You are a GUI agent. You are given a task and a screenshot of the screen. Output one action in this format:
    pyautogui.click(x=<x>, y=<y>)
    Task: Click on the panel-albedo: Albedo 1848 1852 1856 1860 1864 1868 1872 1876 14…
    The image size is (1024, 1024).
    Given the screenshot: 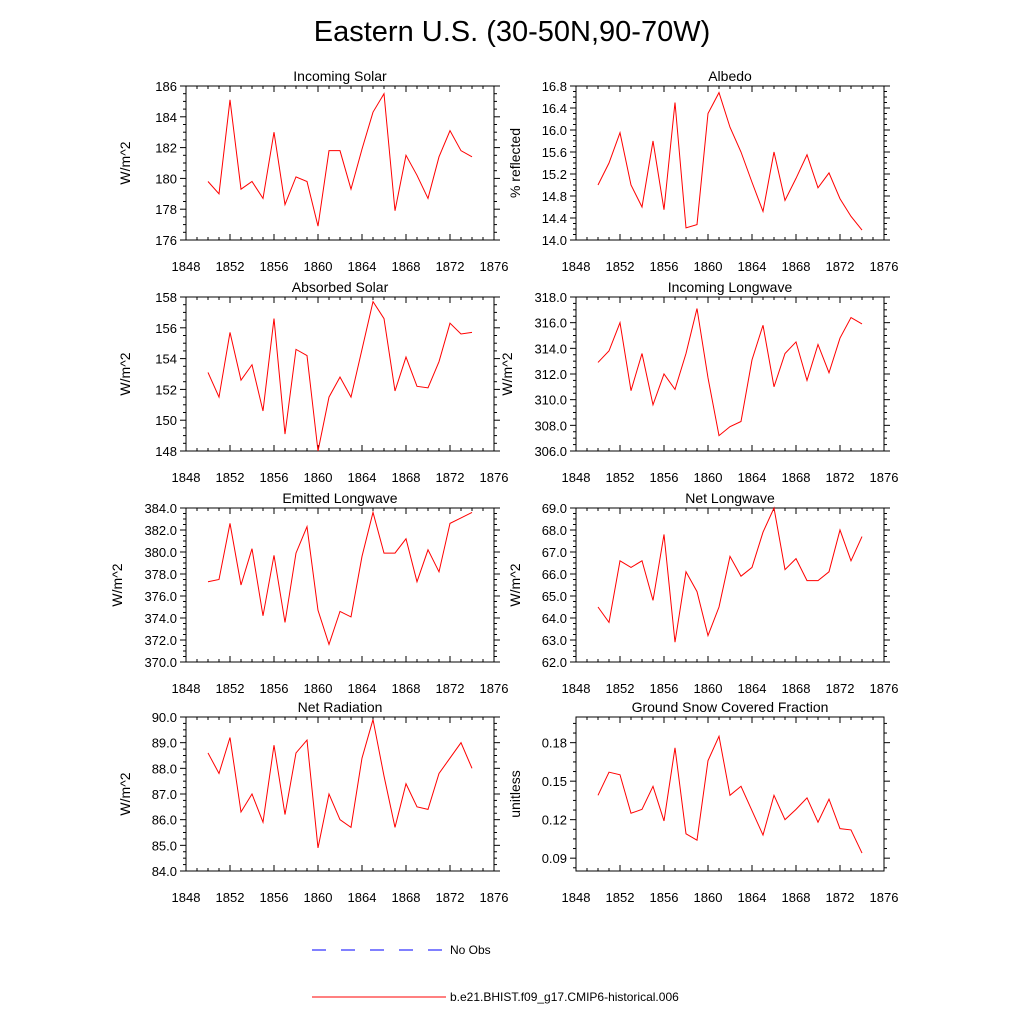 What is the action you would take?
    pyautogui.click(x=702, y=171)
    